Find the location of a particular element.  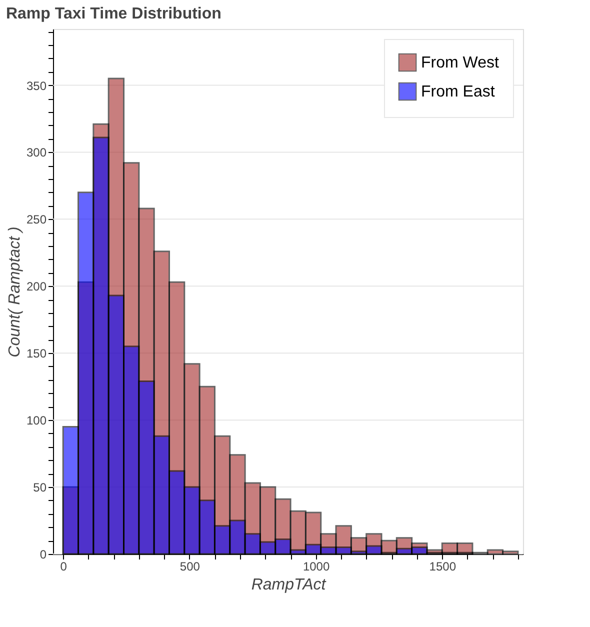

x-tick-label: 500 is located at coordinates (190, 567).